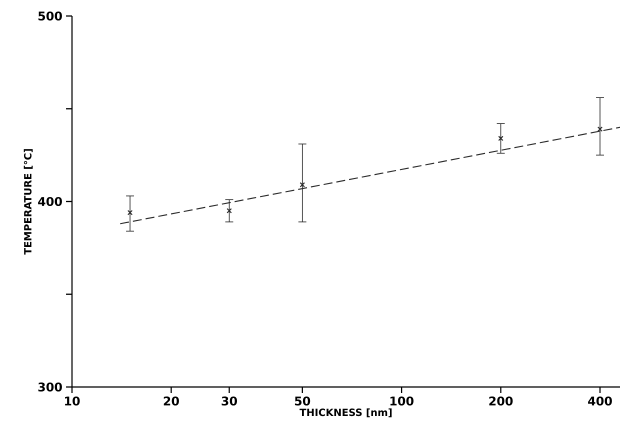 The width and height of the screenshot is (620, 430). What do you see at coordinates (346, 413) in the screenshot?
I see `x-axis-title: THICKNESS [nm]` at bounding box center [346, 413].